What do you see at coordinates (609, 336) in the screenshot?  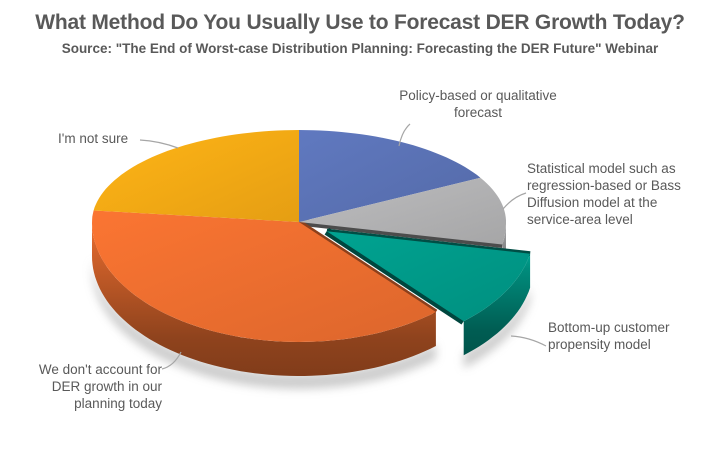 I see `slice-label-bottom-up: Bottom-up customer propensity model` at bounding box center [609, 336].